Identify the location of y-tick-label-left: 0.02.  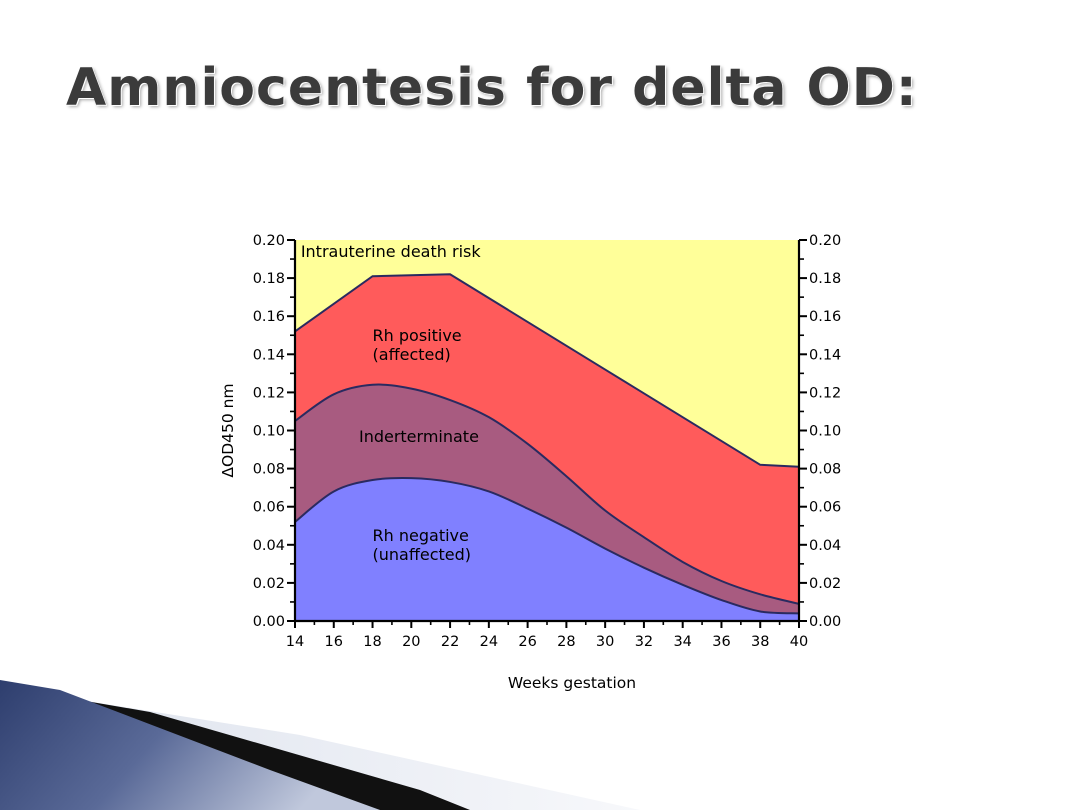
(269, 584).